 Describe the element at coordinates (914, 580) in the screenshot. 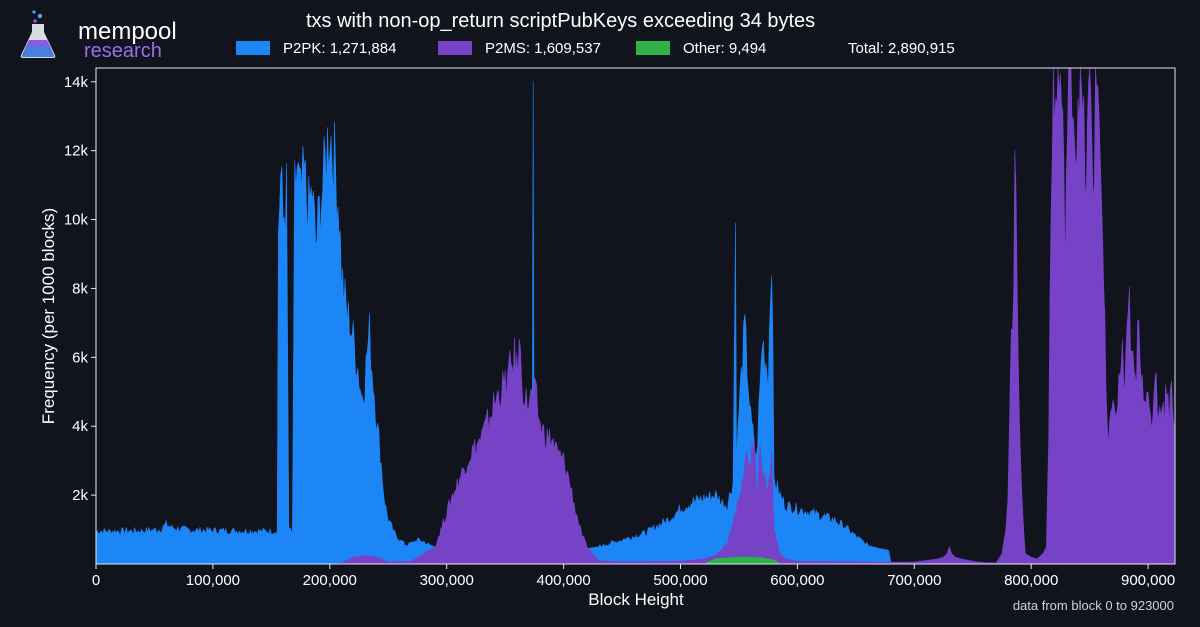

I see `x-tick-label: 700,000` at that location.